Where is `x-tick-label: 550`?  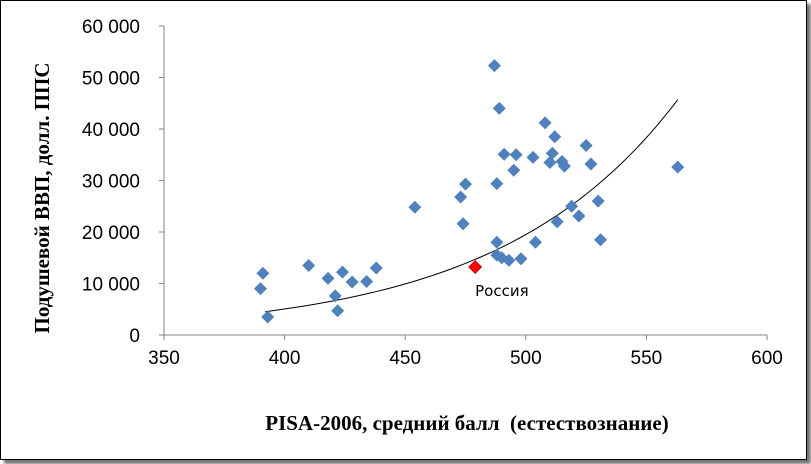
x-tick-label: 550 is located at coordinates (647, 358).